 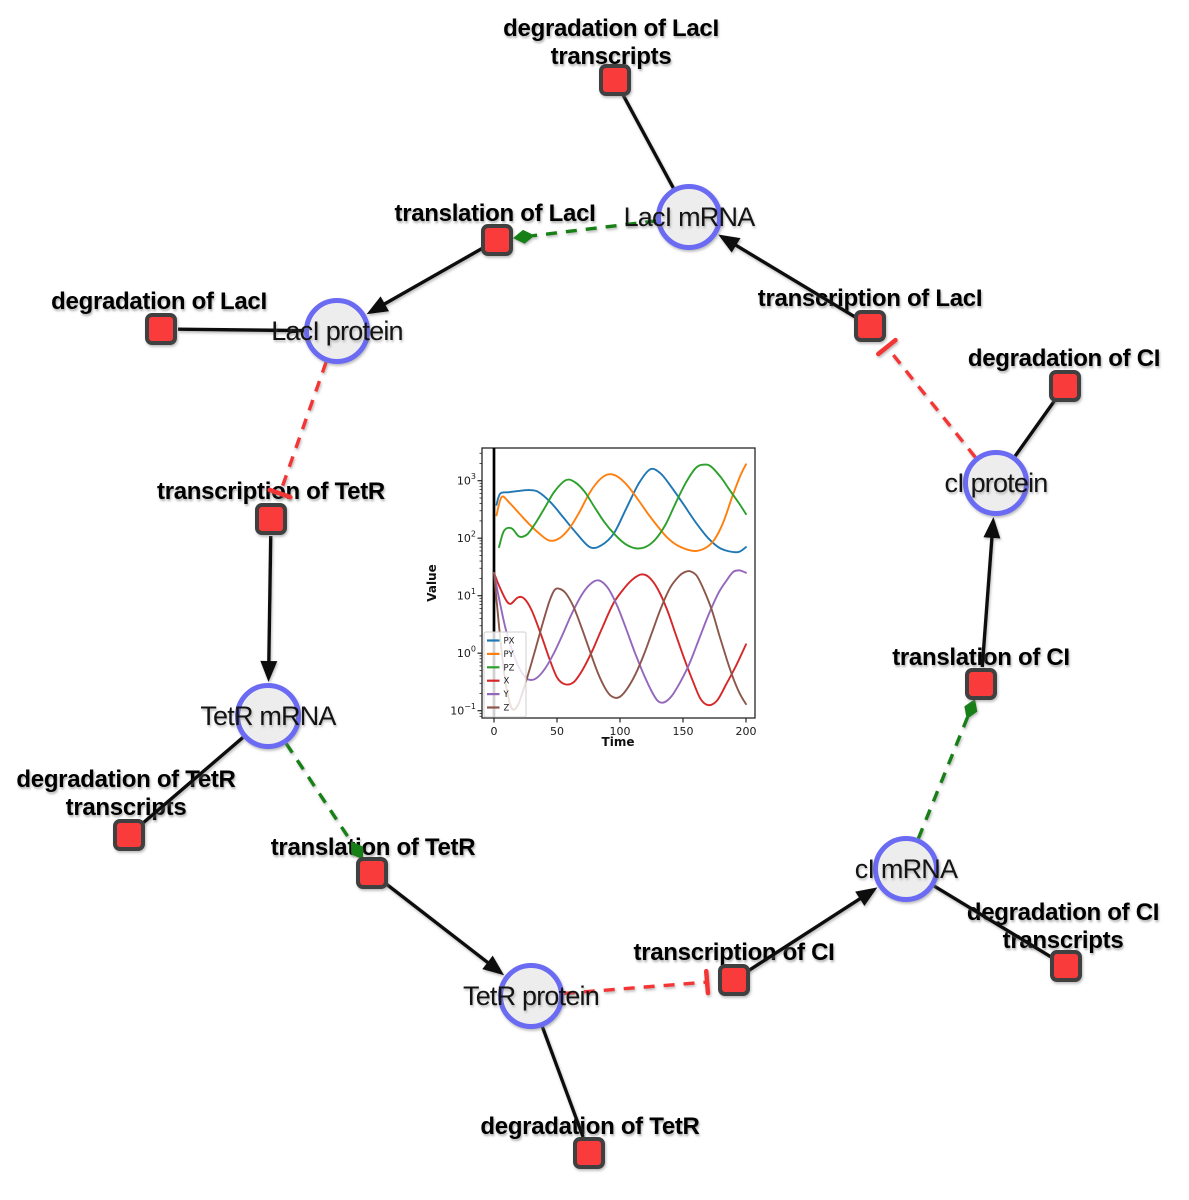 I want to click on reaction-label-line: translation of TetR, so click(x=373, y=847).